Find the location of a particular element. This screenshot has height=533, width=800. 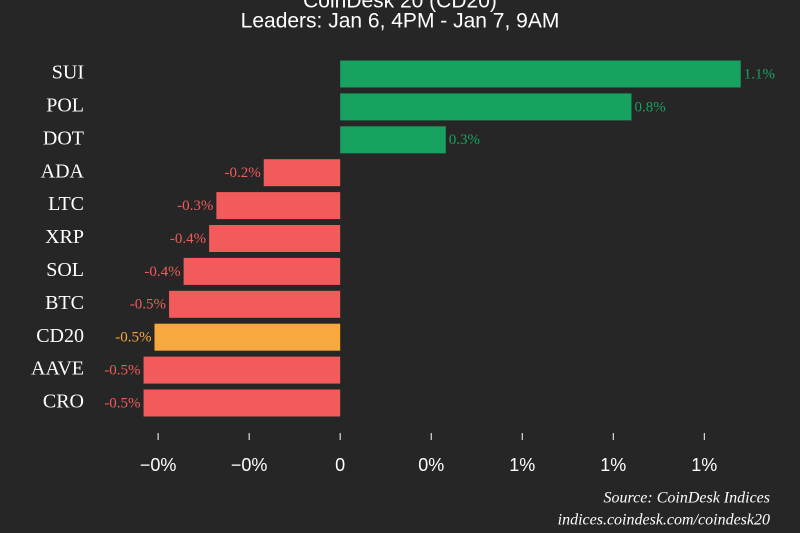

y-tick-label: ADA is located at coordinates (63, 171).